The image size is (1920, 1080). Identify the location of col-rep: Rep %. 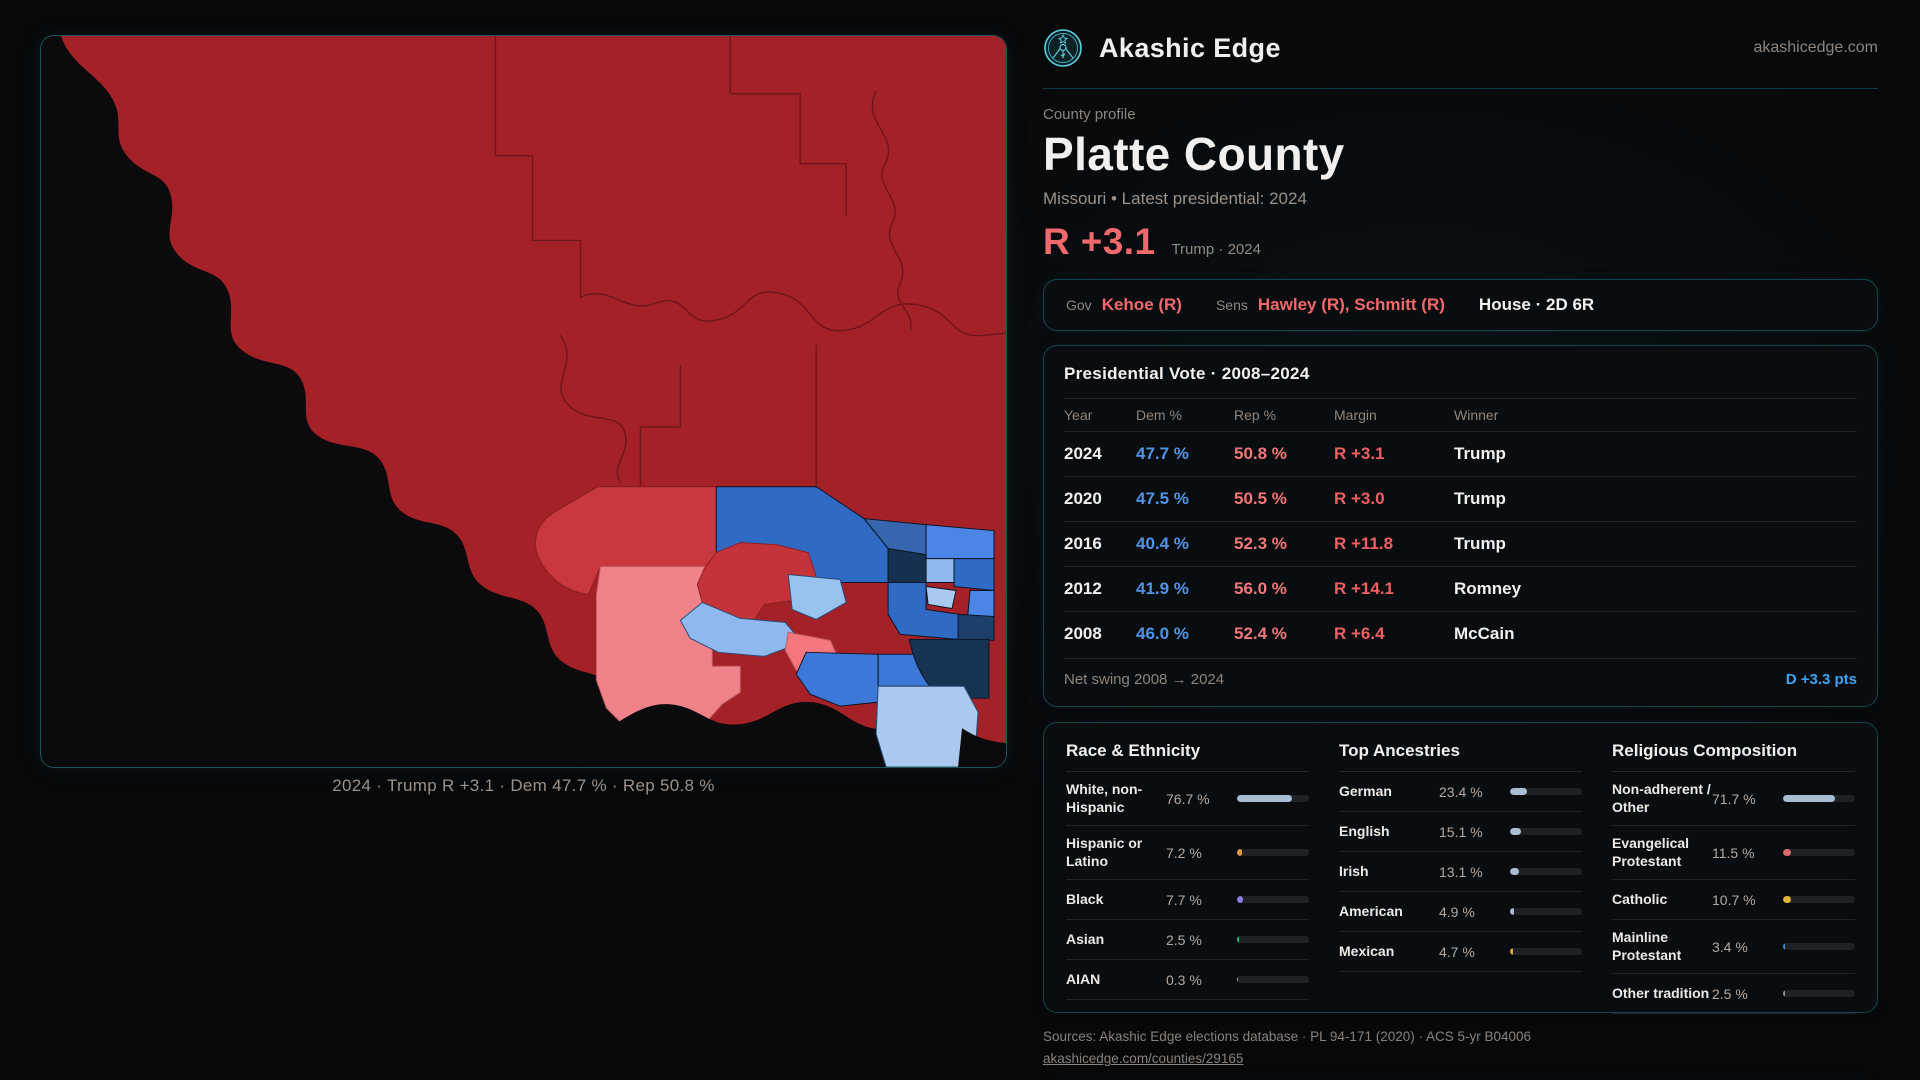
(1255, 415).